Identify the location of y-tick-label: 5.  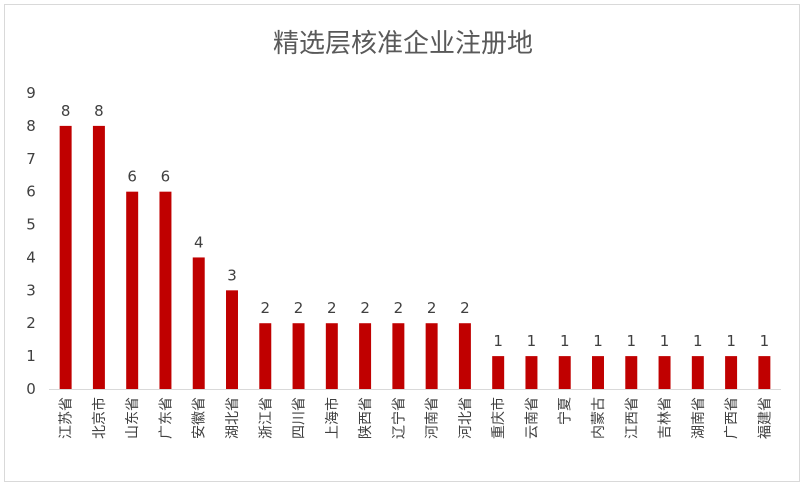
(31, 225).